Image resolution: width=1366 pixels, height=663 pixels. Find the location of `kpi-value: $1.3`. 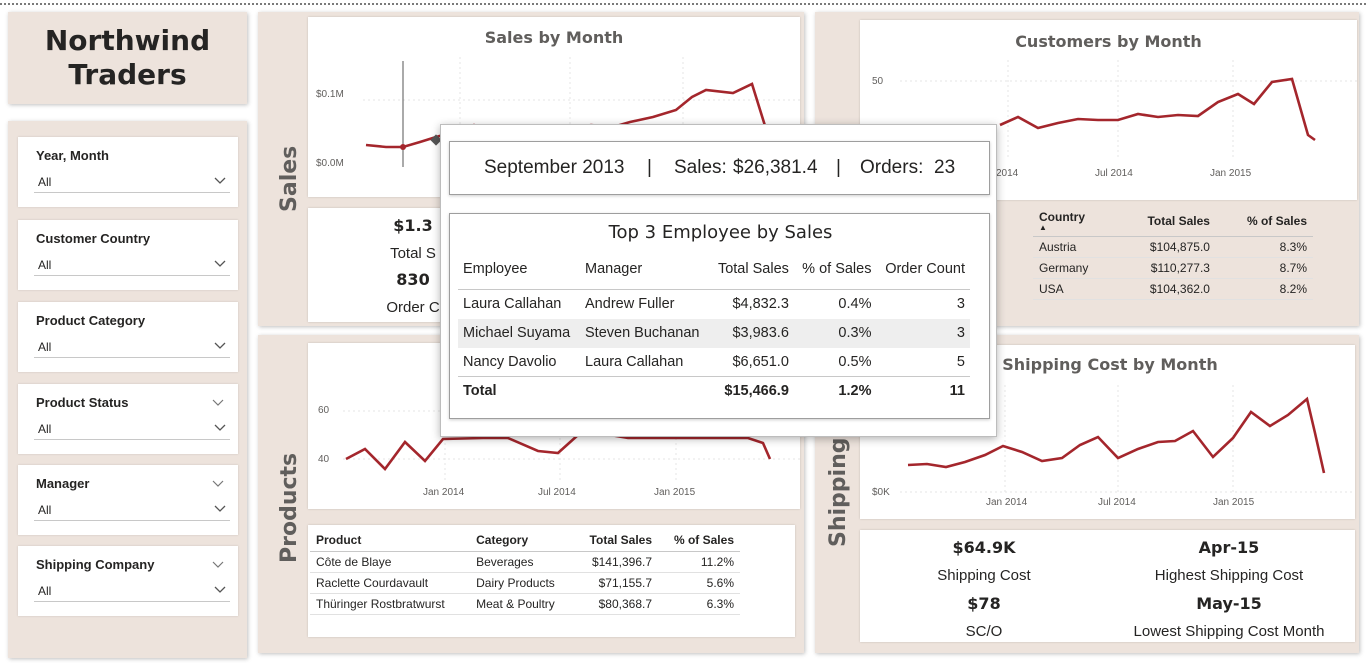

kpi-value: $1.3 is located at coordinates (413, 225).